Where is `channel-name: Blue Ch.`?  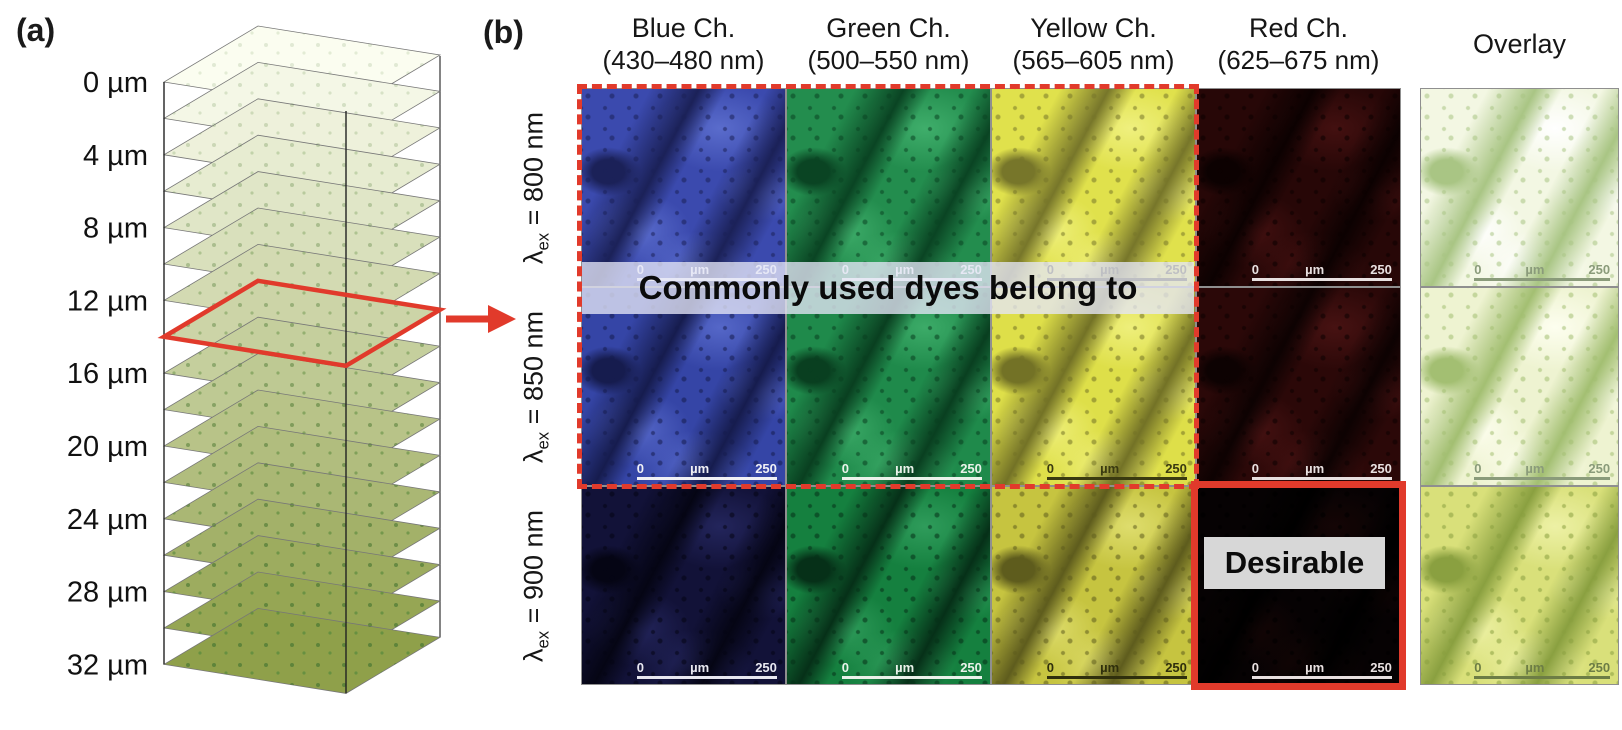
channel-name: Blue Ch. is located at coordinates (683, 28).